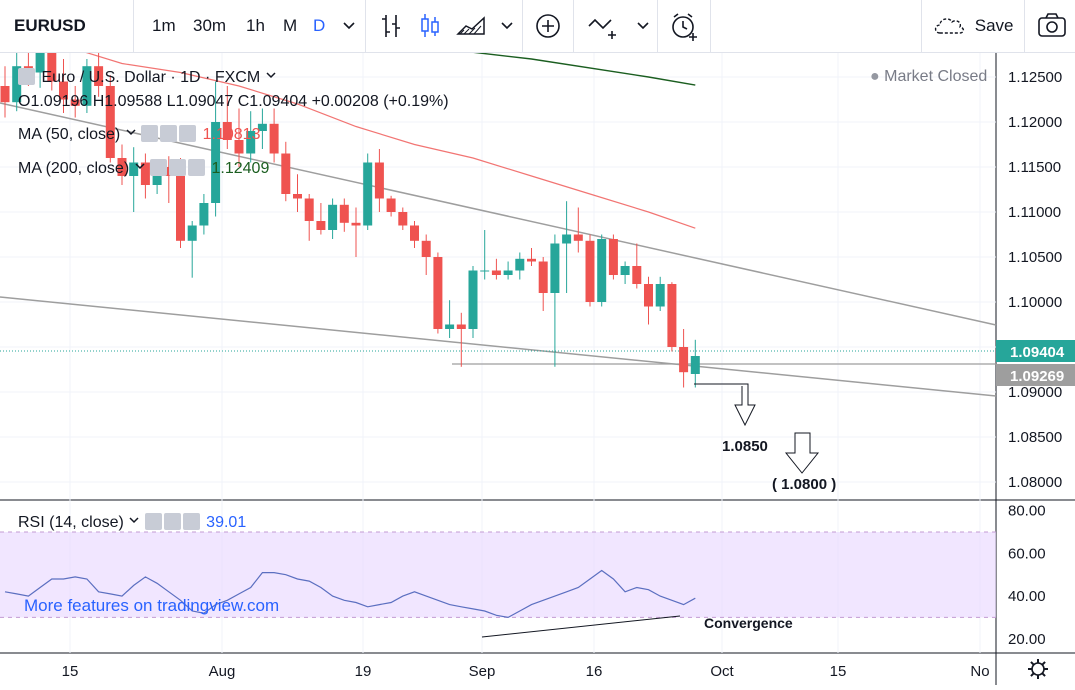 The height and width of the screenshot is (690, 1075). What do you see at coordinates (226, 522) in the screenshot?
I see `rsi-value: 39.01` at bounding box center [226, 522].